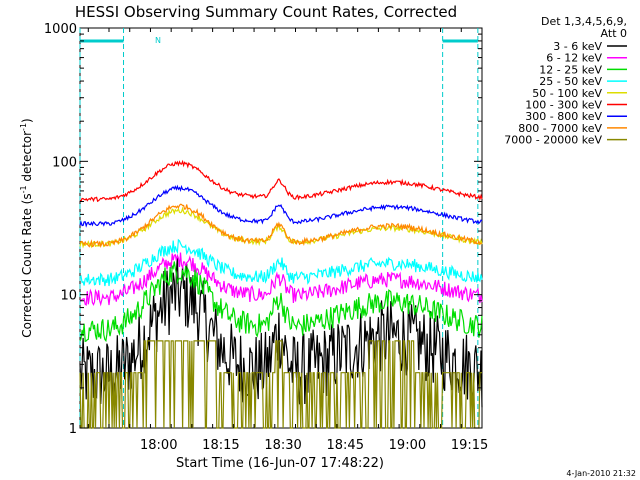 The height and width of the screenshot is (480, 640). Describe the element at coordinates (570, 81) in the screenshot. I see `legend-label-3: 25 - 50 keV` at that location.